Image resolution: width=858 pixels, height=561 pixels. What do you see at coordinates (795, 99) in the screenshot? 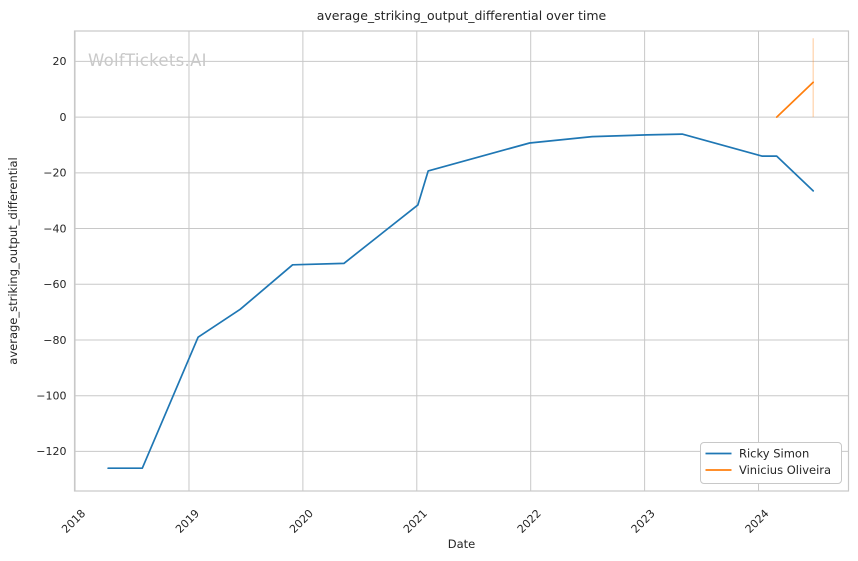
I see `series-line` at bounding box center [795, 99].